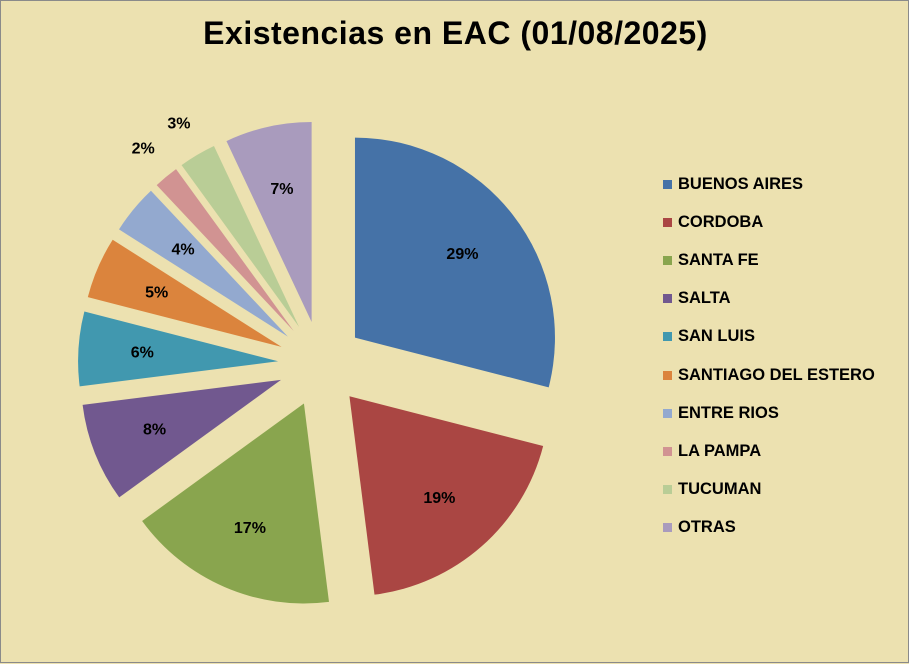 Image resolution: width=909 pixels, height=664 pixels. What do you see at coordinates (785, 528) in the screenshot?
I see `legend-item-otras: OTRAS` at bounding box center [785, 528].